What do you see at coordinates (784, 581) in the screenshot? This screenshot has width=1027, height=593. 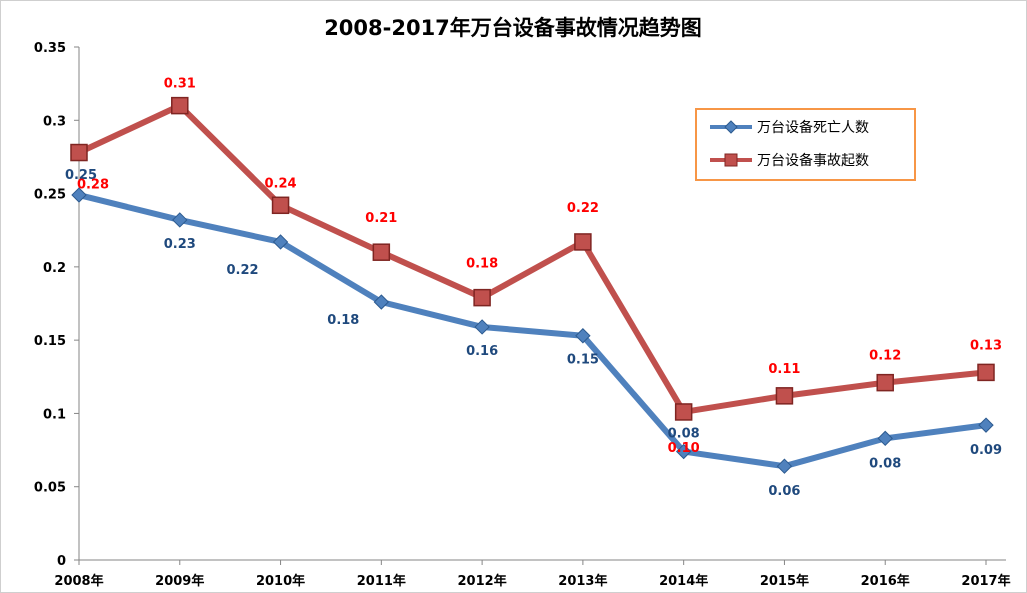 I see `x-tick-label: 2015年` at bounding box center [784, 581].